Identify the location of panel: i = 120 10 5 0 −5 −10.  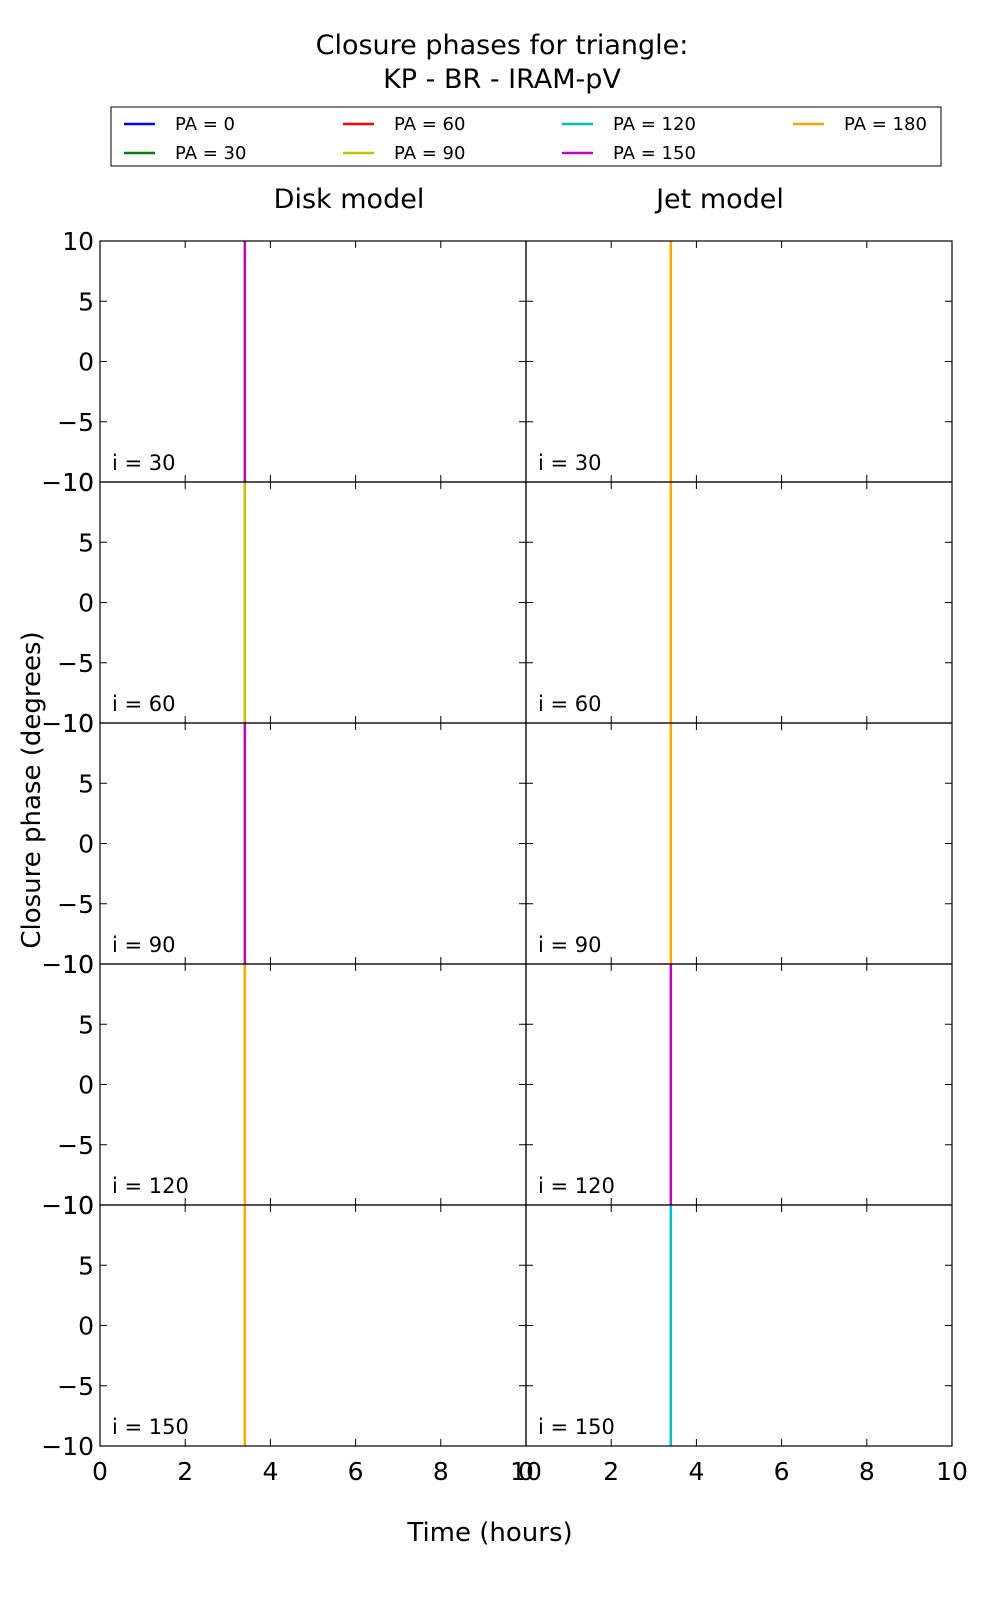
(284, 1085).